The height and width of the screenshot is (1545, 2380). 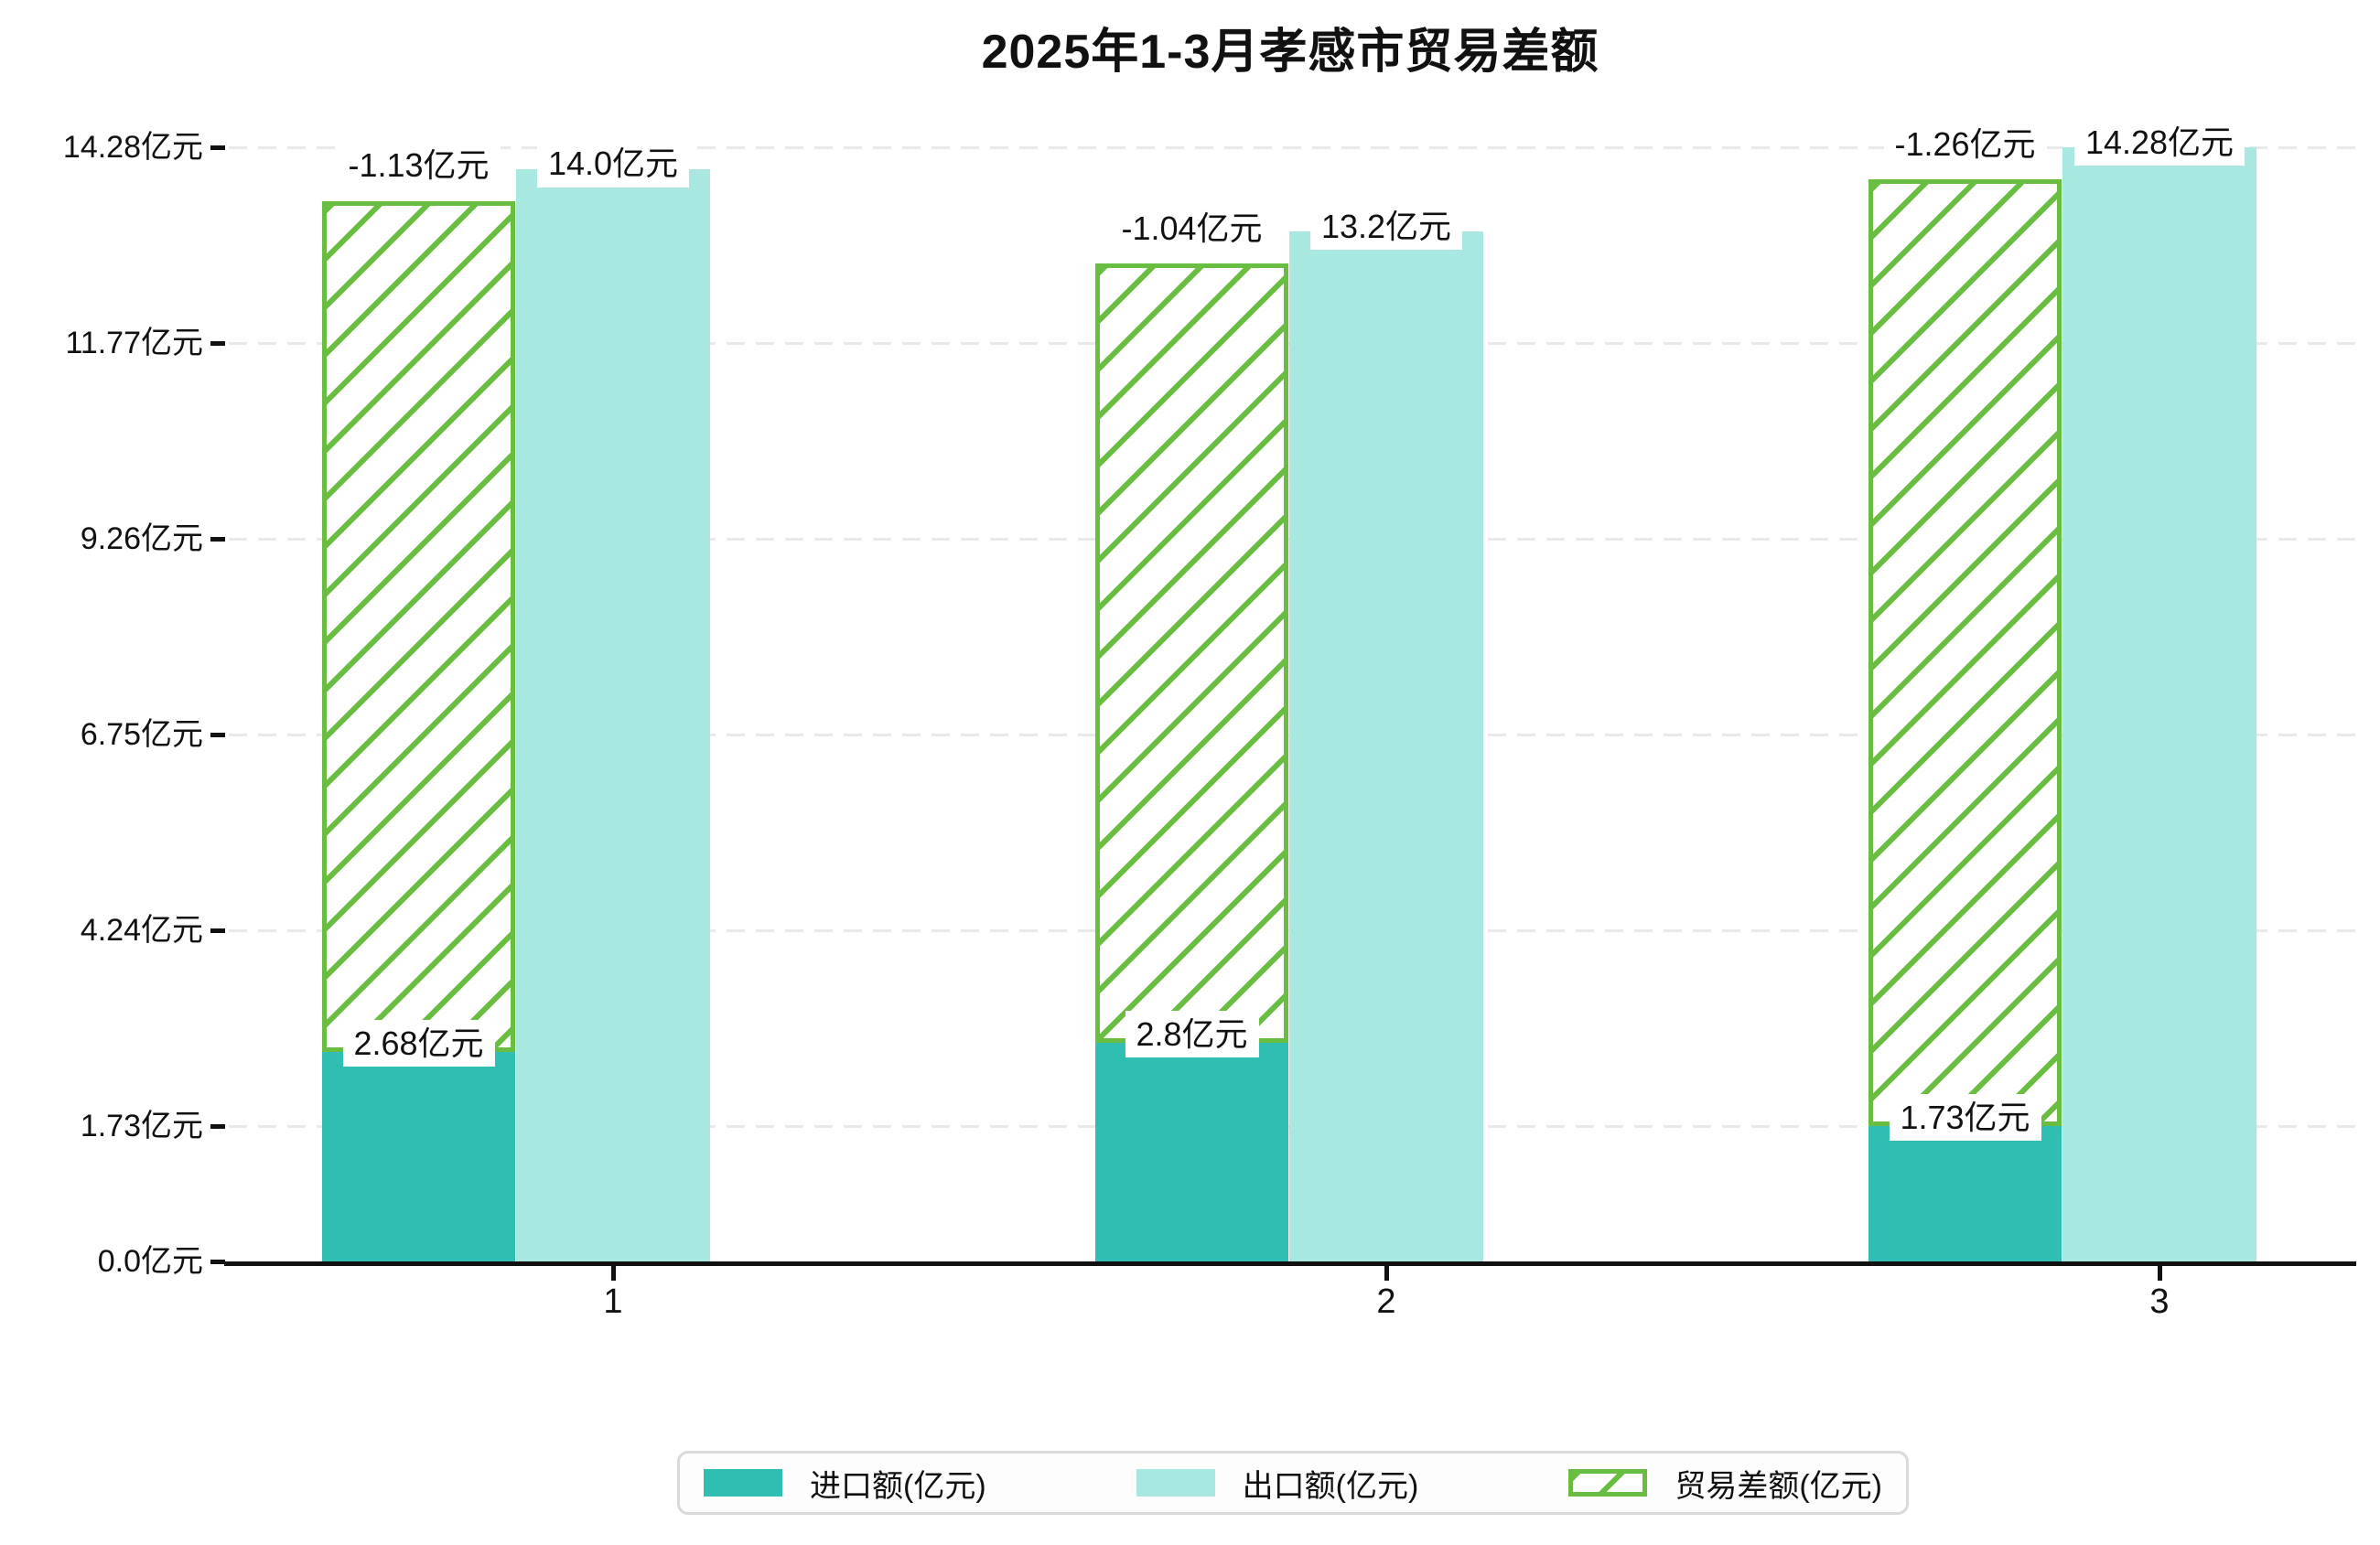 What do you see at coordinates (898, 1486) in the screenshot?
I see `legend-label-import: 进口额(亿元)` at bounding box center [898, 1486].